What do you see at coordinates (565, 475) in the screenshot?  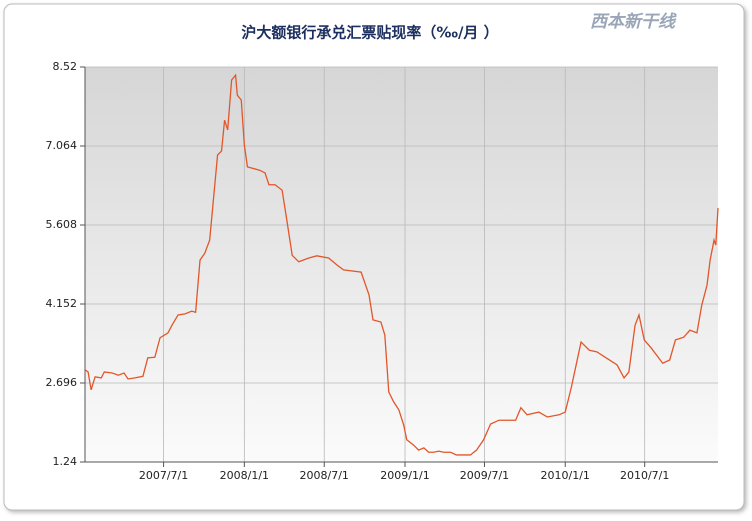 I see `x-tick-label: 2010/1/1` at bounding box center [565, 475].